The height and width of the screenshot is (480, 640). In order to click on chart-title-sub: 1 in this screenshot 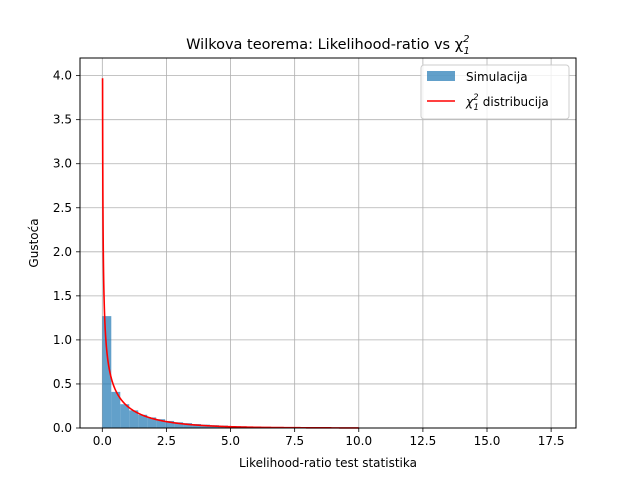, I will do `click(466, 51)`.